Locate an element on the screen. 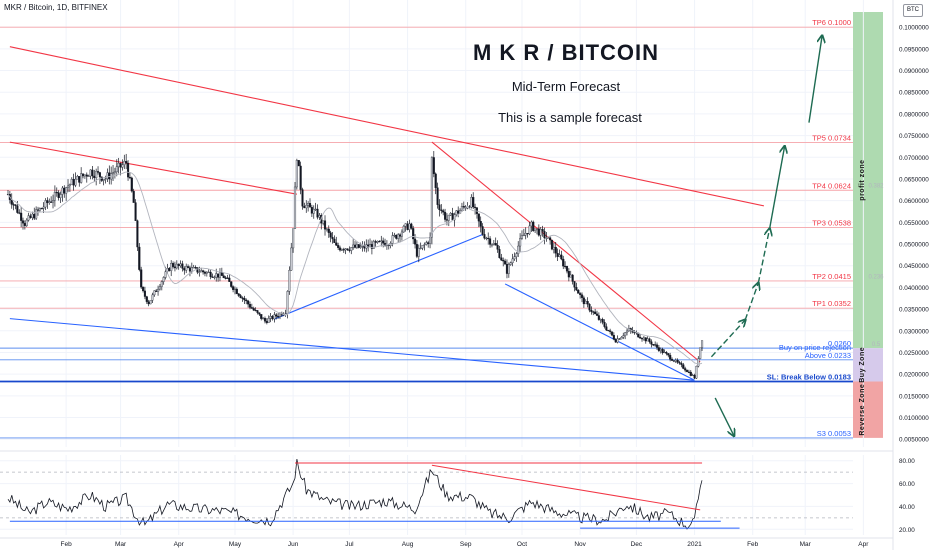  osc-trendline is located at coordinates (566, 487).